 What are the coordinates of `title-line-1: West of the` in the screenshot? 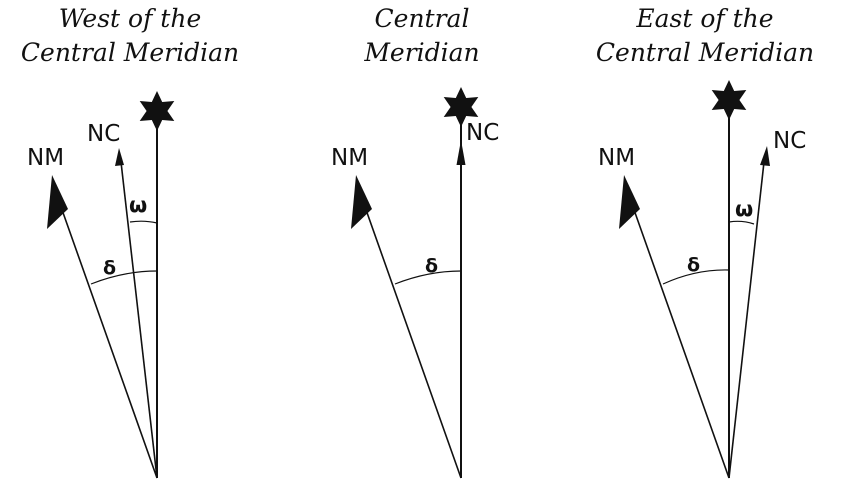 It's located at (130, 18).